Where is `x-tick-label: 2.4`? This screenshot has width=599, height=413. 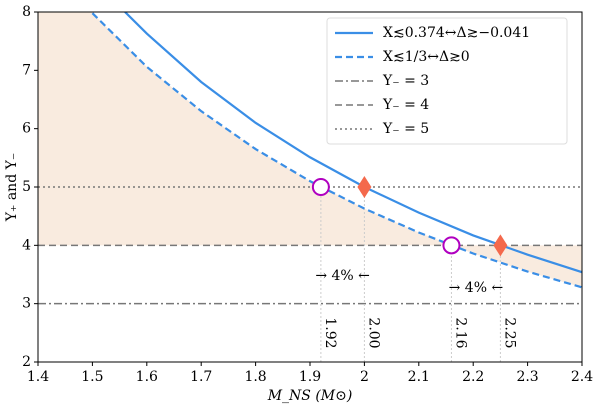 x-tick-label: 2.4 is located at coordinates (582, 377).